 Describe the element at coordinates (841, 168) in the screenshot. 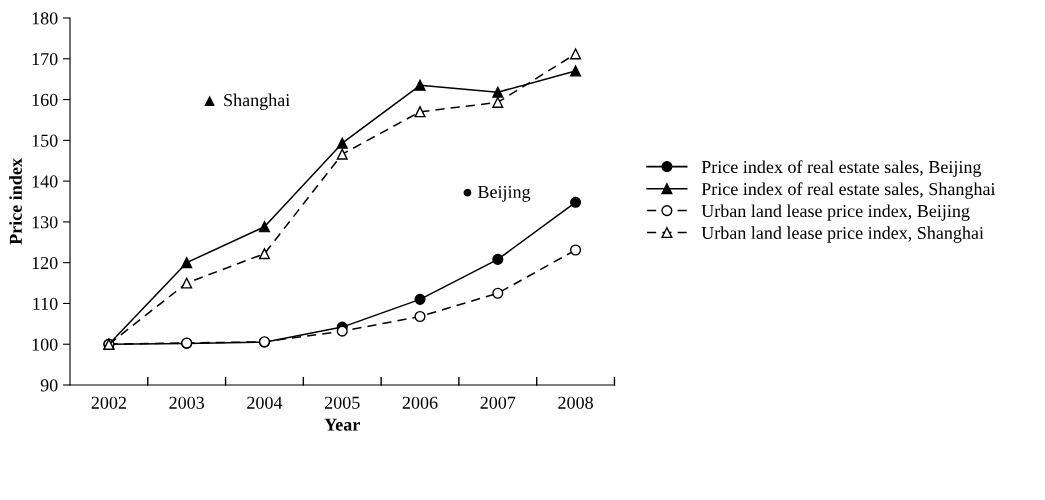

I see `legend-label: Price index of real estate sales, Beijing` at that location.